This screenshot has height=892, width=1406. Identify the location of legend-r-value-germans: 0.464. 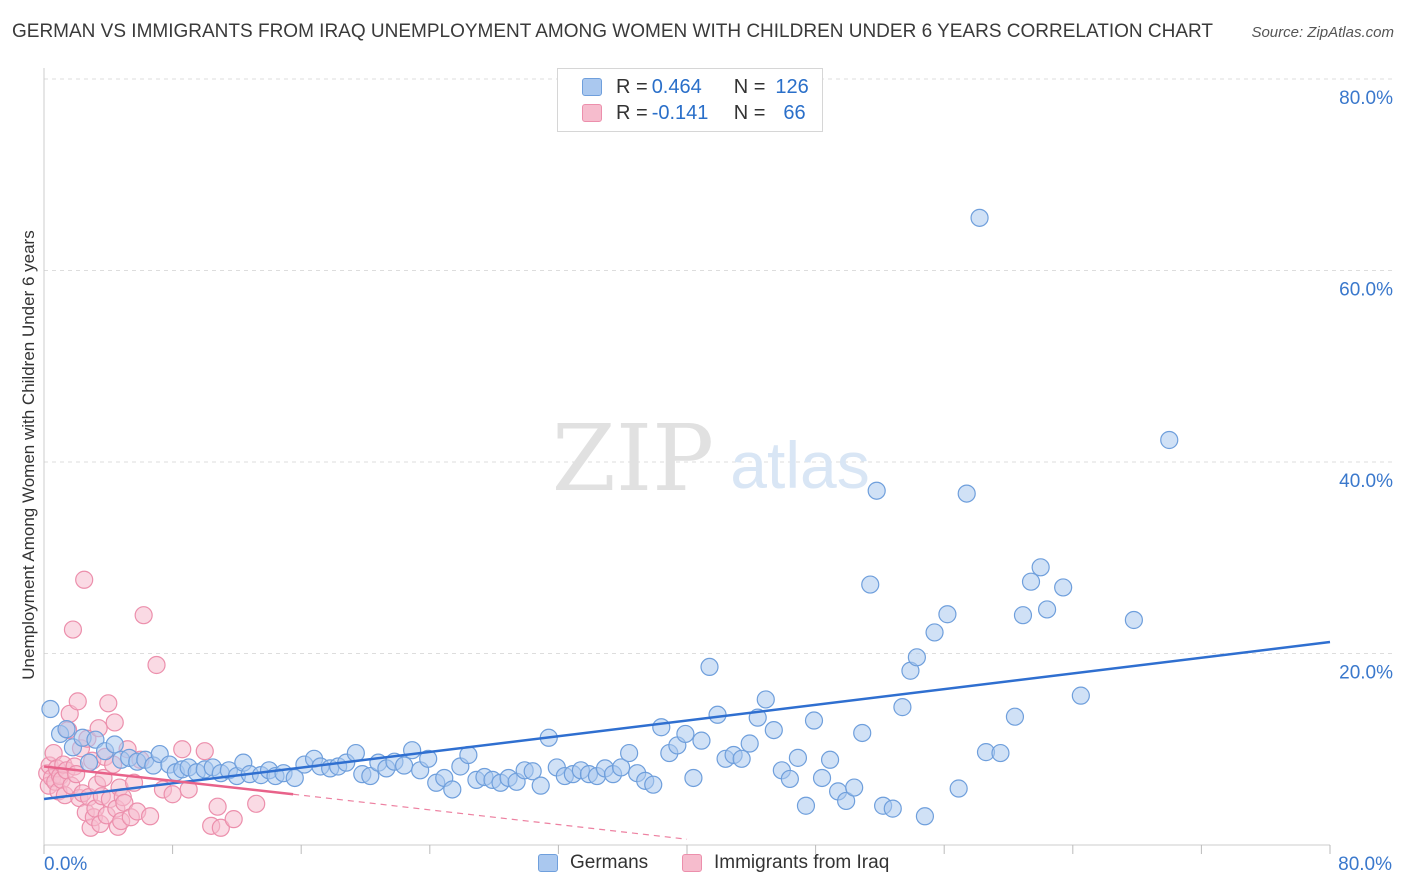
(676, 86).